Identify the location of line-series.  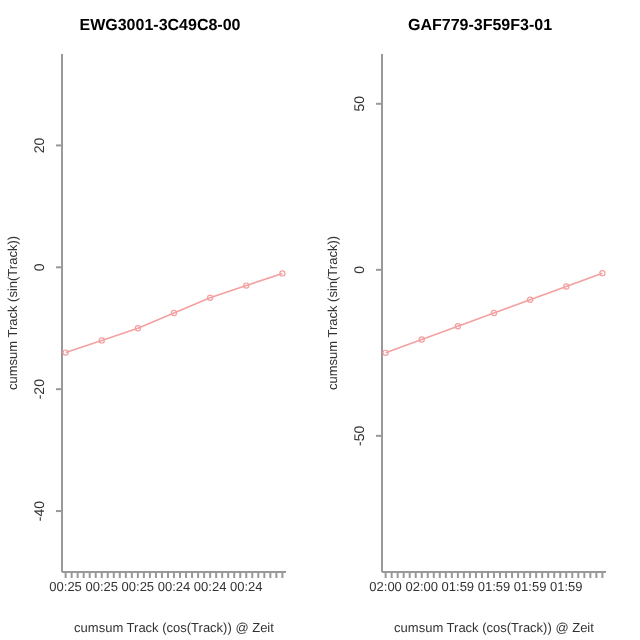
(174, 313).